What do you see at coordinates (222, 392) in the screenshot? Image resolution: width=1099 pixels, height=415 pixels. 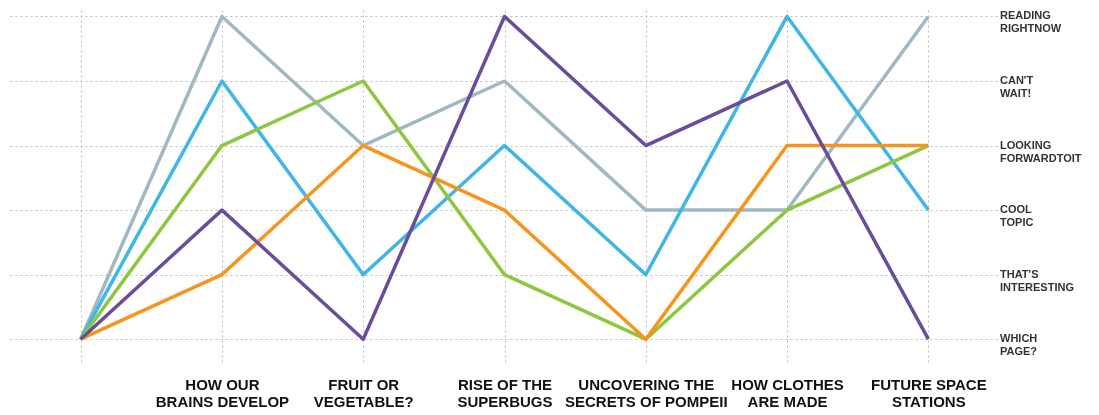 I see `x-tick-label: HOW OUR BRAINS DEVELOP` at bounding box center [222, 392].